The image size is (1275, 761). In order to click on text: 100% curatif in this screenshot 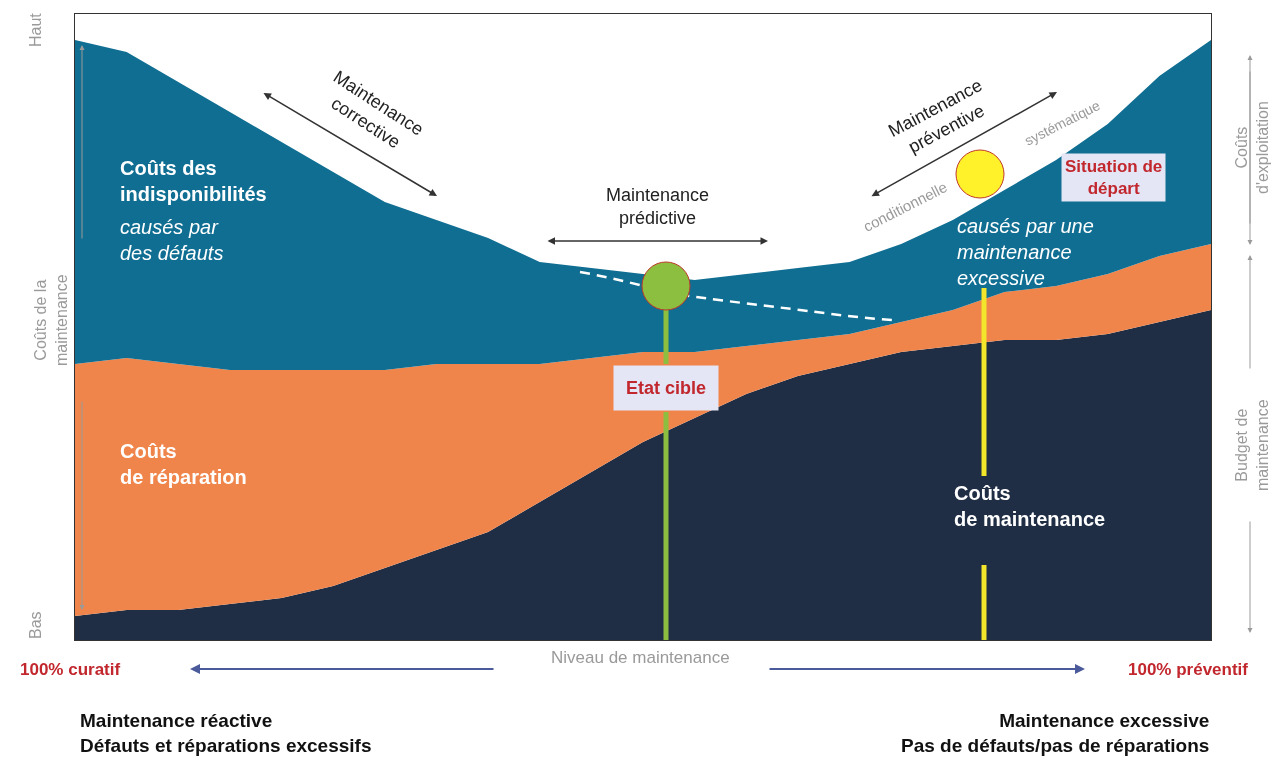, I will do `click(70, 669)`.